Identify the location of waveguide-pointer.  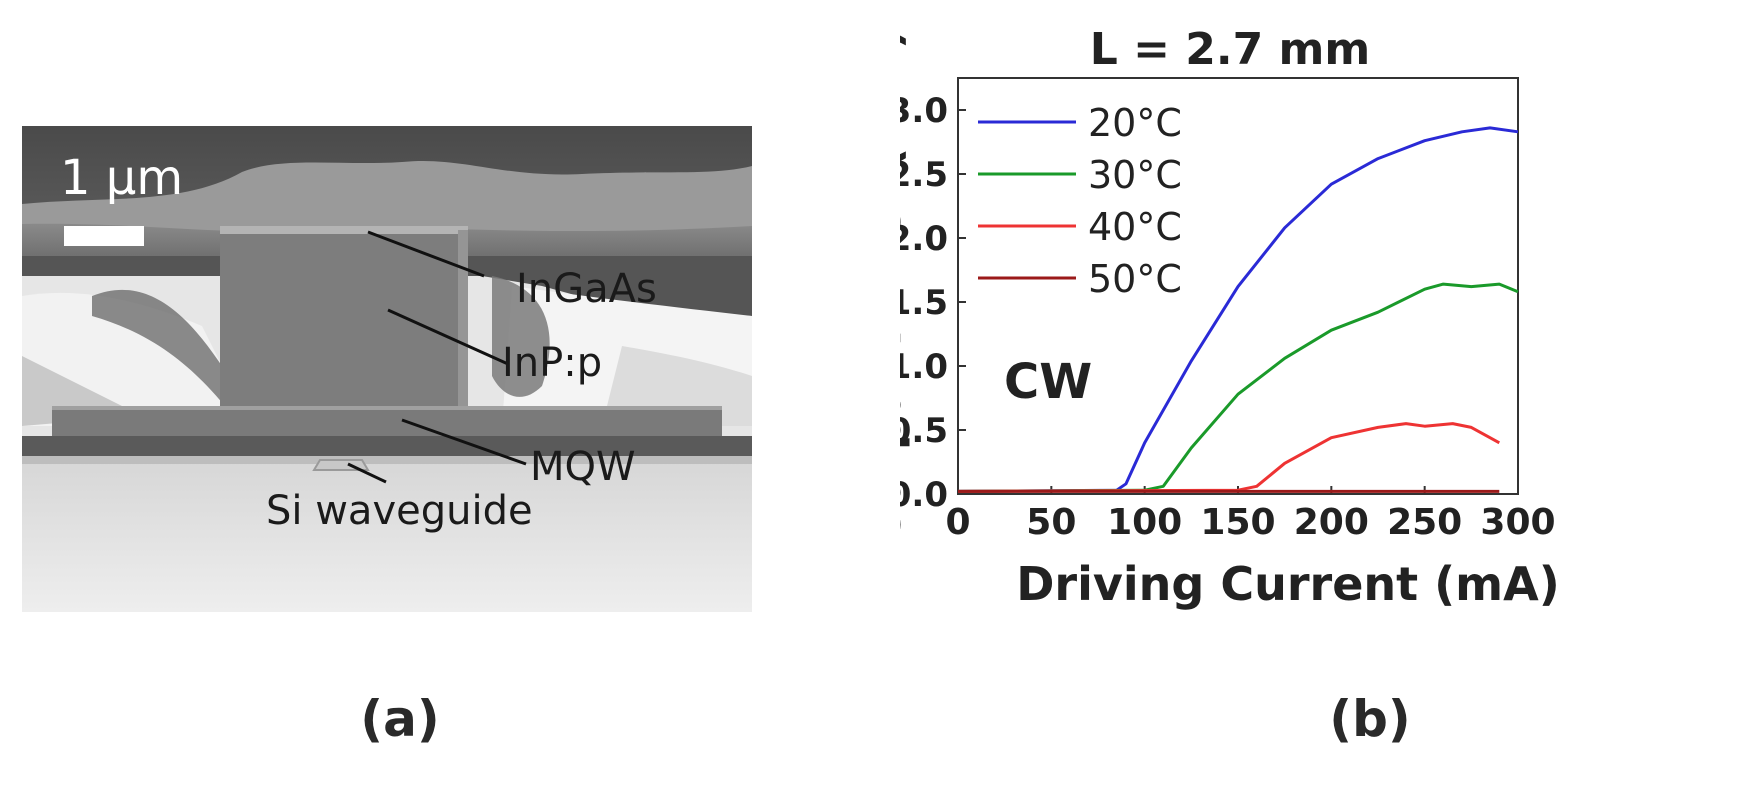
(367, 473).